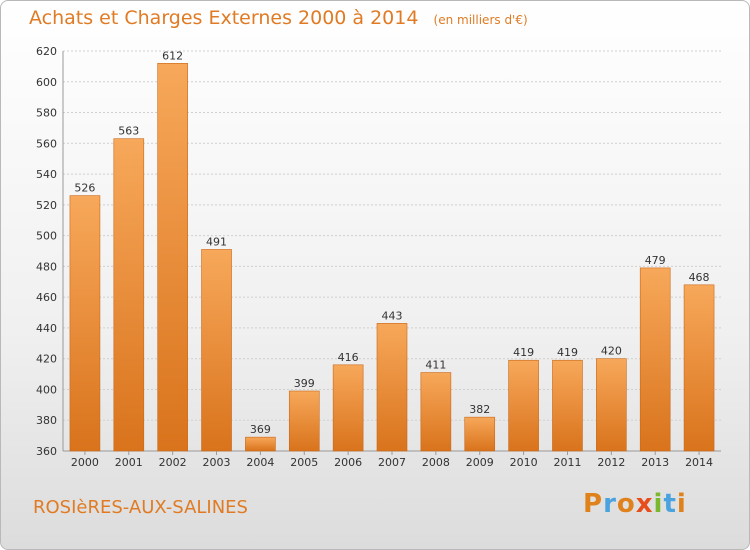  Describe the element at coordinates (348, 357) in the screenshot. I see `data-label-2006: 416` at that location.